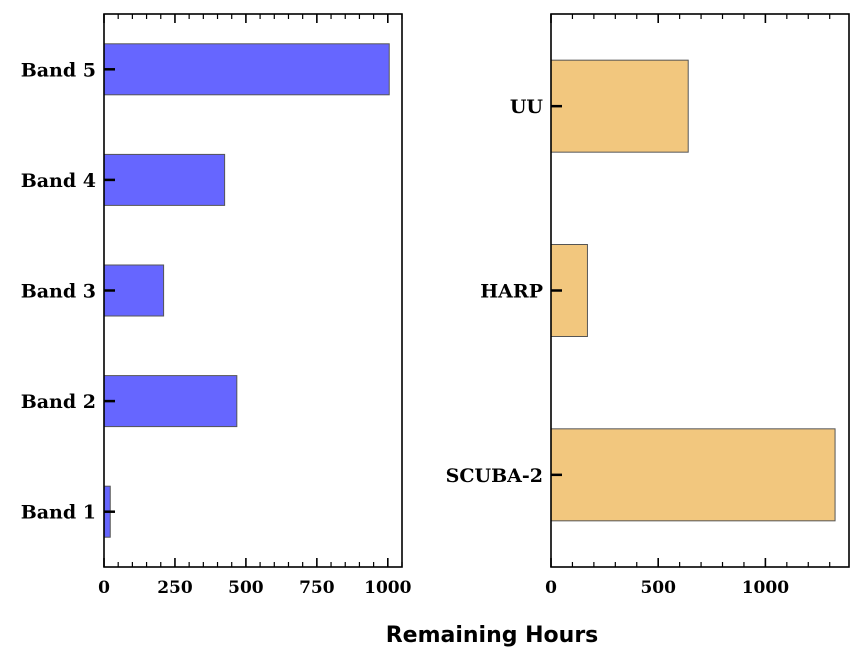 The height and width of the screenshot is (666, 863). I want to click on y-tick-label-band-2: Band 2, so click(58, 402).